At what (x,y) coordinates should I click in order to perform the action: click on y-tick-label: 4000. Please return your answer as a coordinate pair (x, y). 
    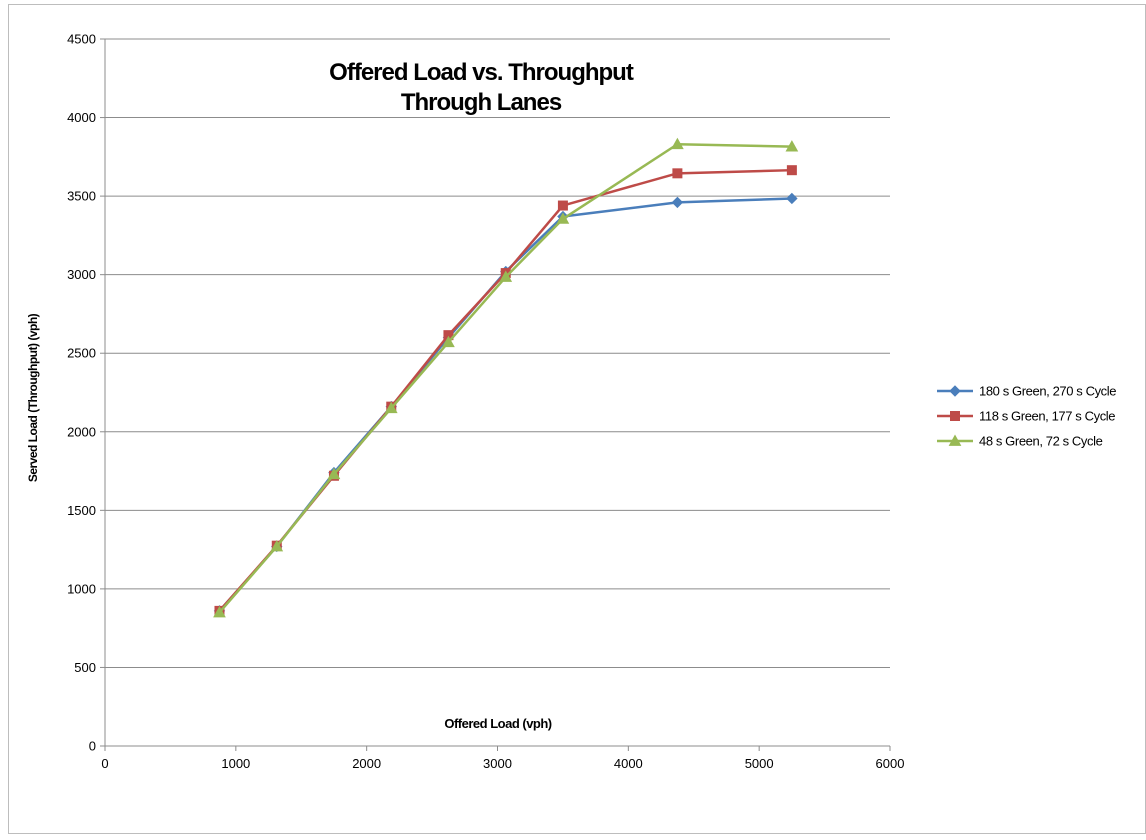
    Looking at the image, I should click on (81, 117).